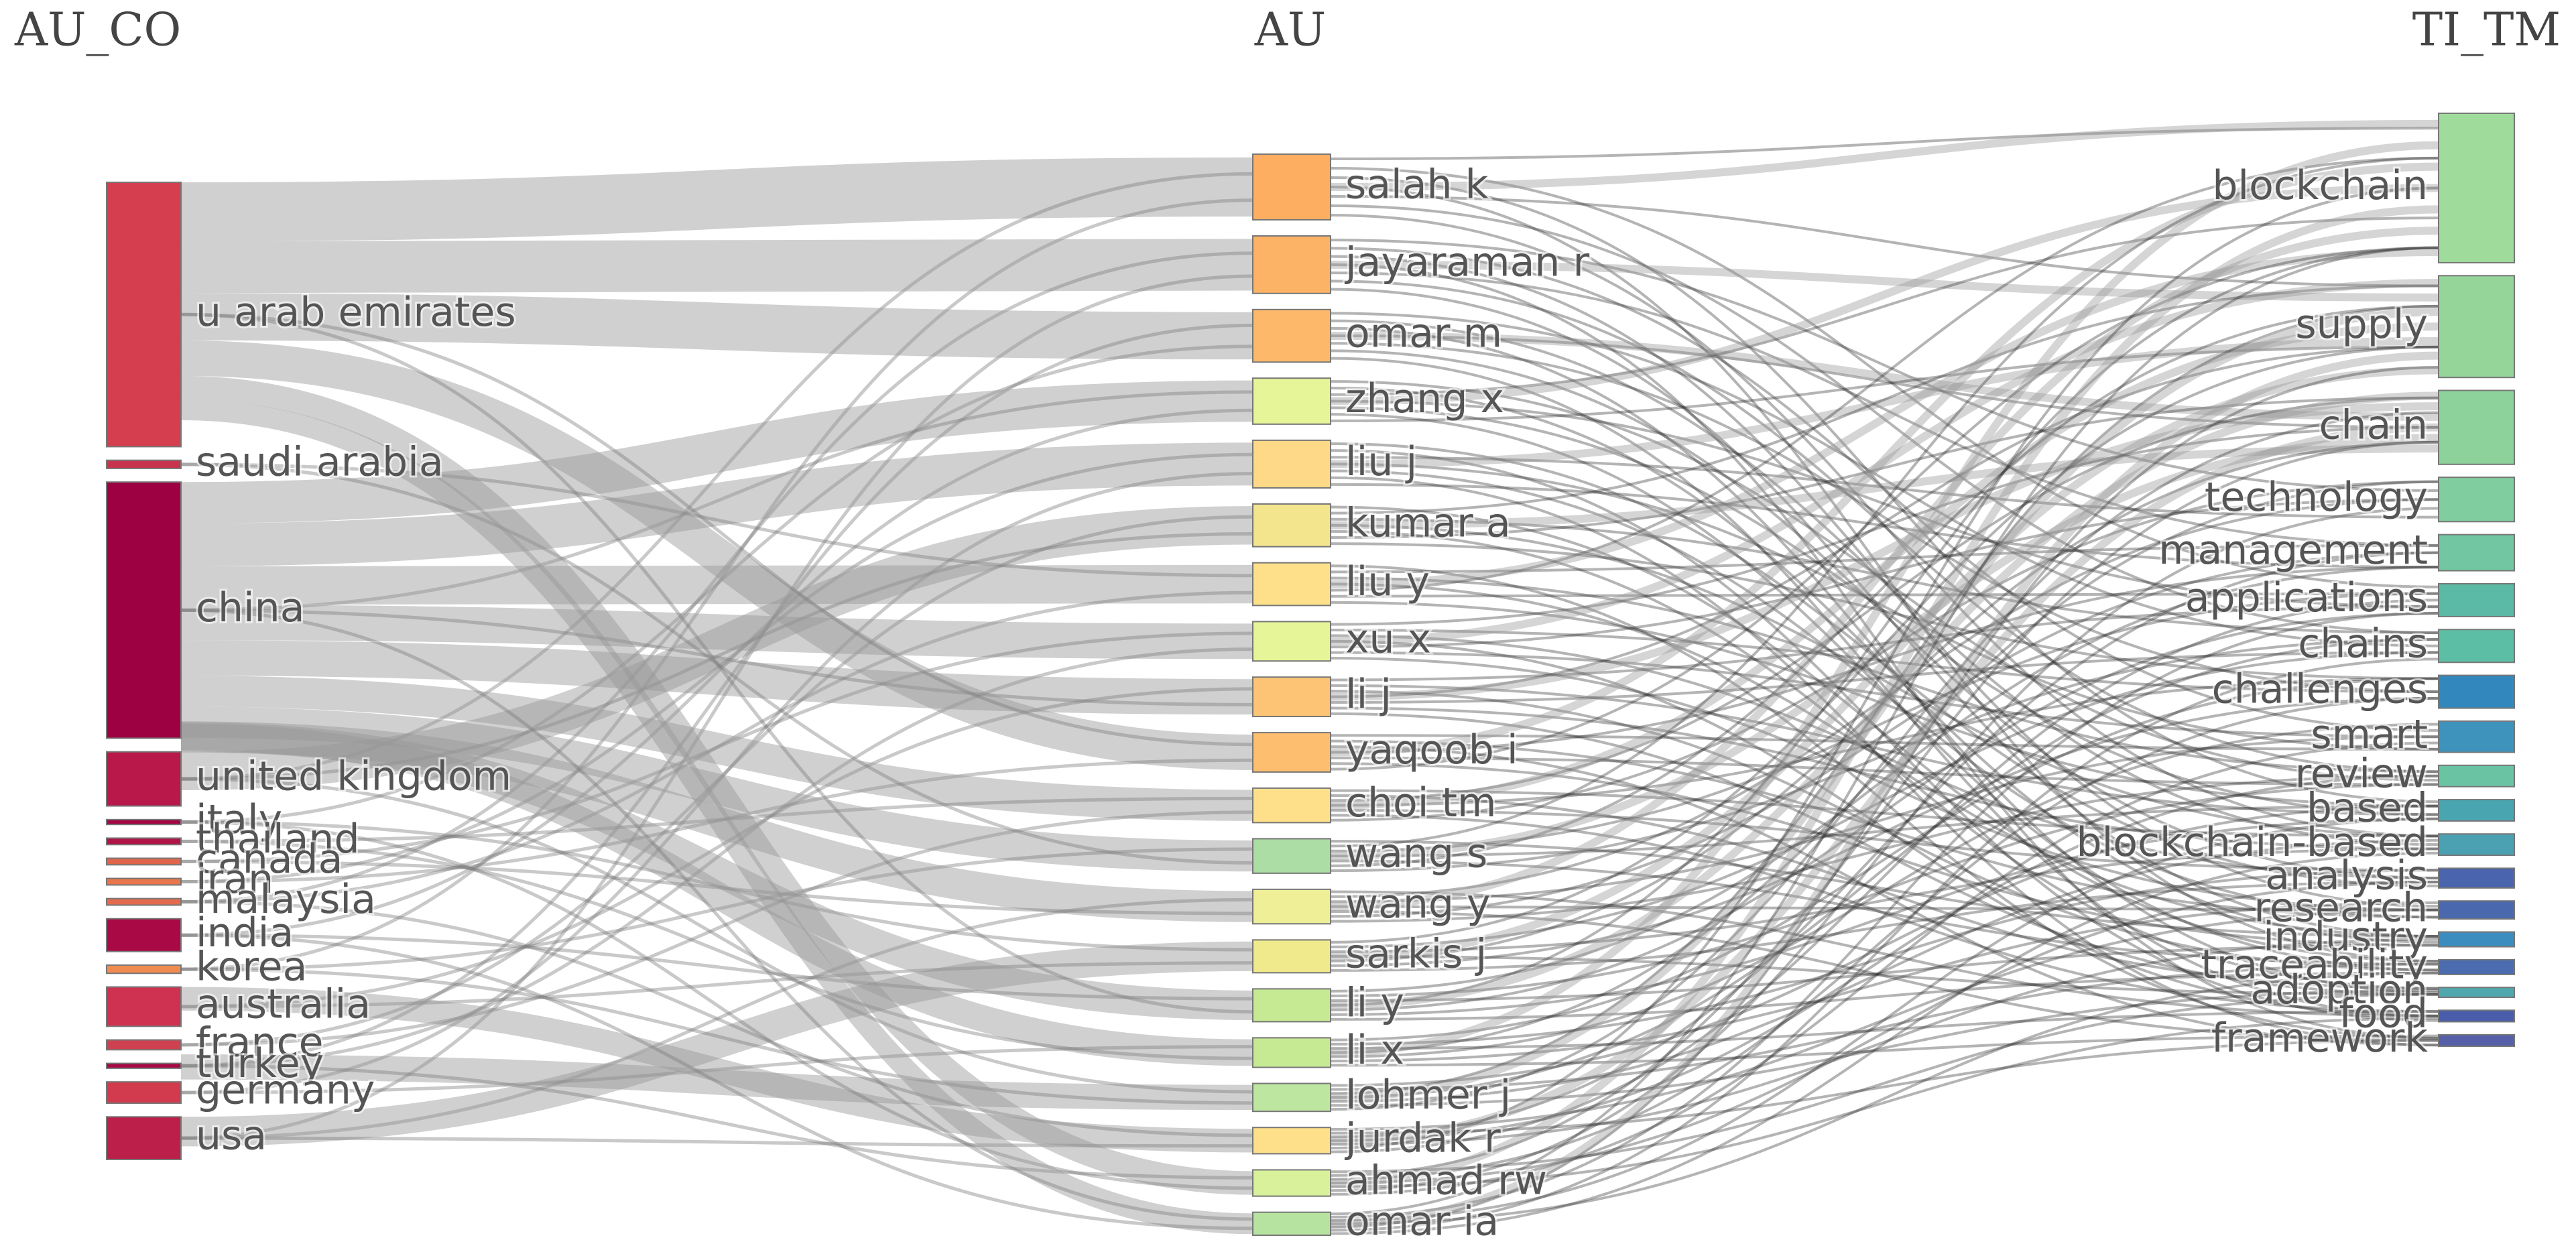 The width and height of the screenshot is (2576, 1254). What do you see at coordinates (286, 899) in the screenshot?
I see `node-label: malaysia` at bounding box center [286, 899].